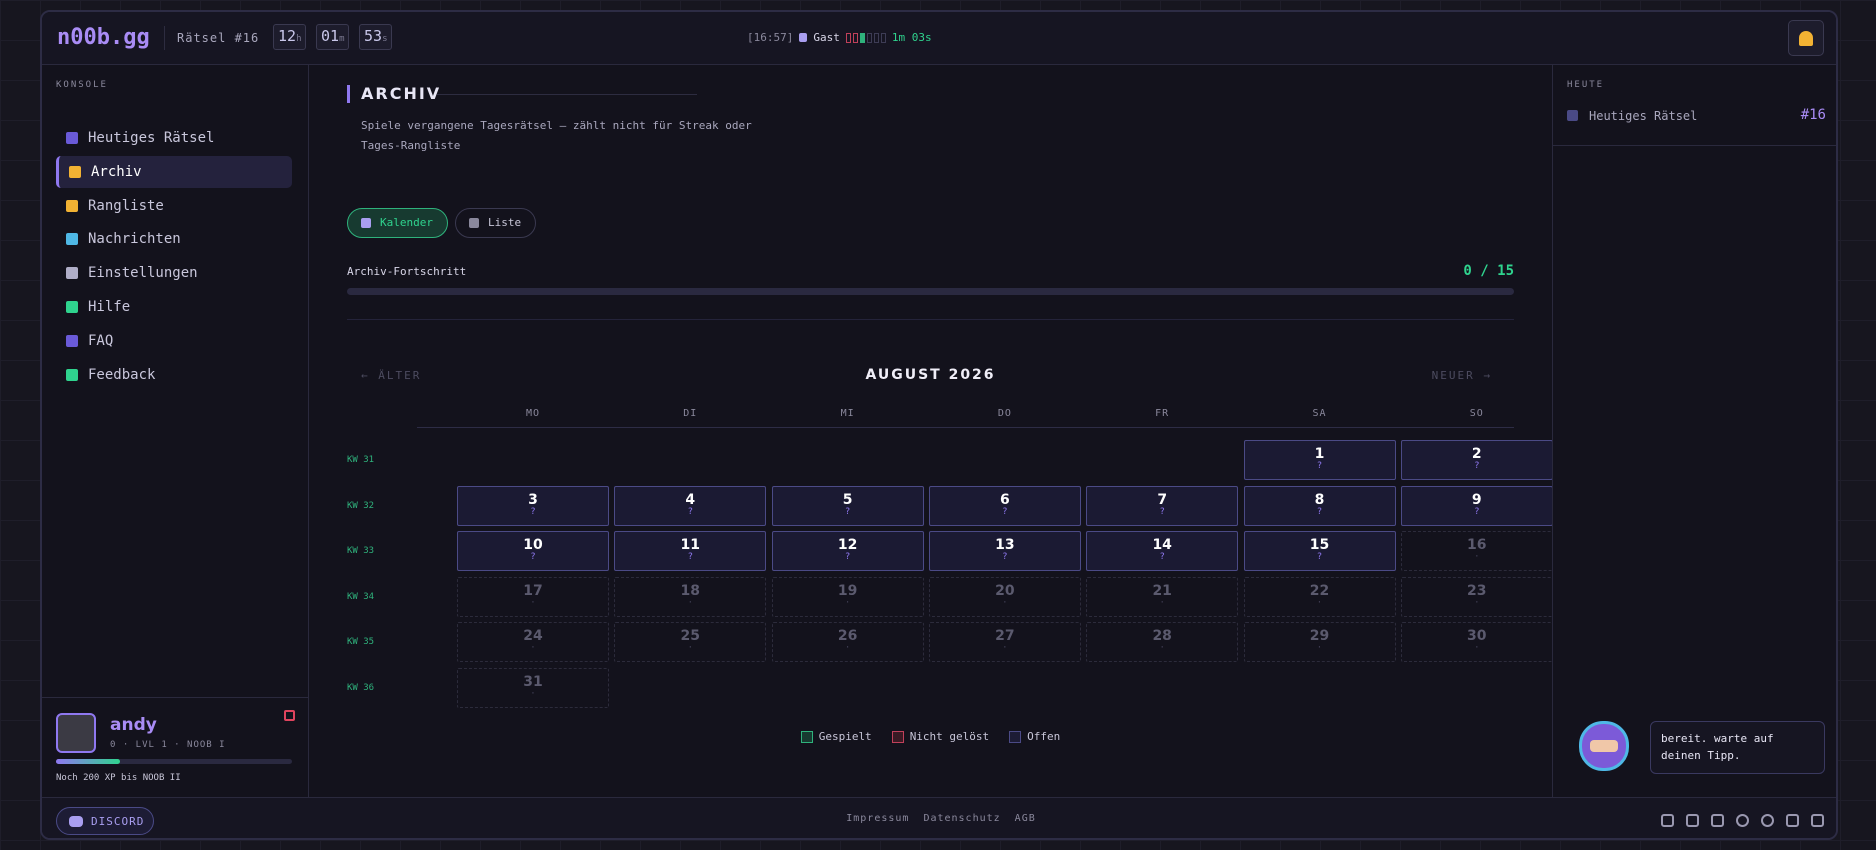  I want to click on discord-button: DISCORD, so click(105, 821).